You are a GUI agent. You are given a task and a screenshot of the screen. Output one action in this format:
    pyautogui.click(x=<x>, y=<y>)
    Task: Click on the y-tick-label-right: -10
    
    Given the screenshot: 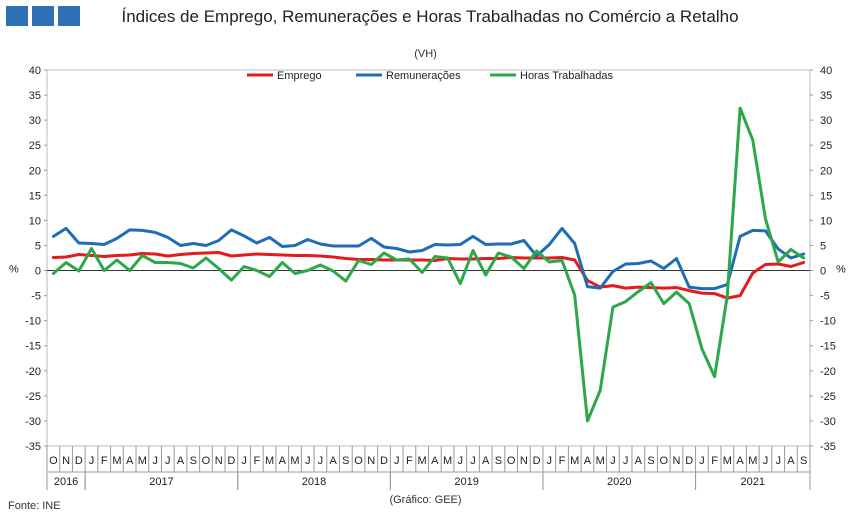 What is the action you would take?
    pyautogui.click(x=828, y=322)
    